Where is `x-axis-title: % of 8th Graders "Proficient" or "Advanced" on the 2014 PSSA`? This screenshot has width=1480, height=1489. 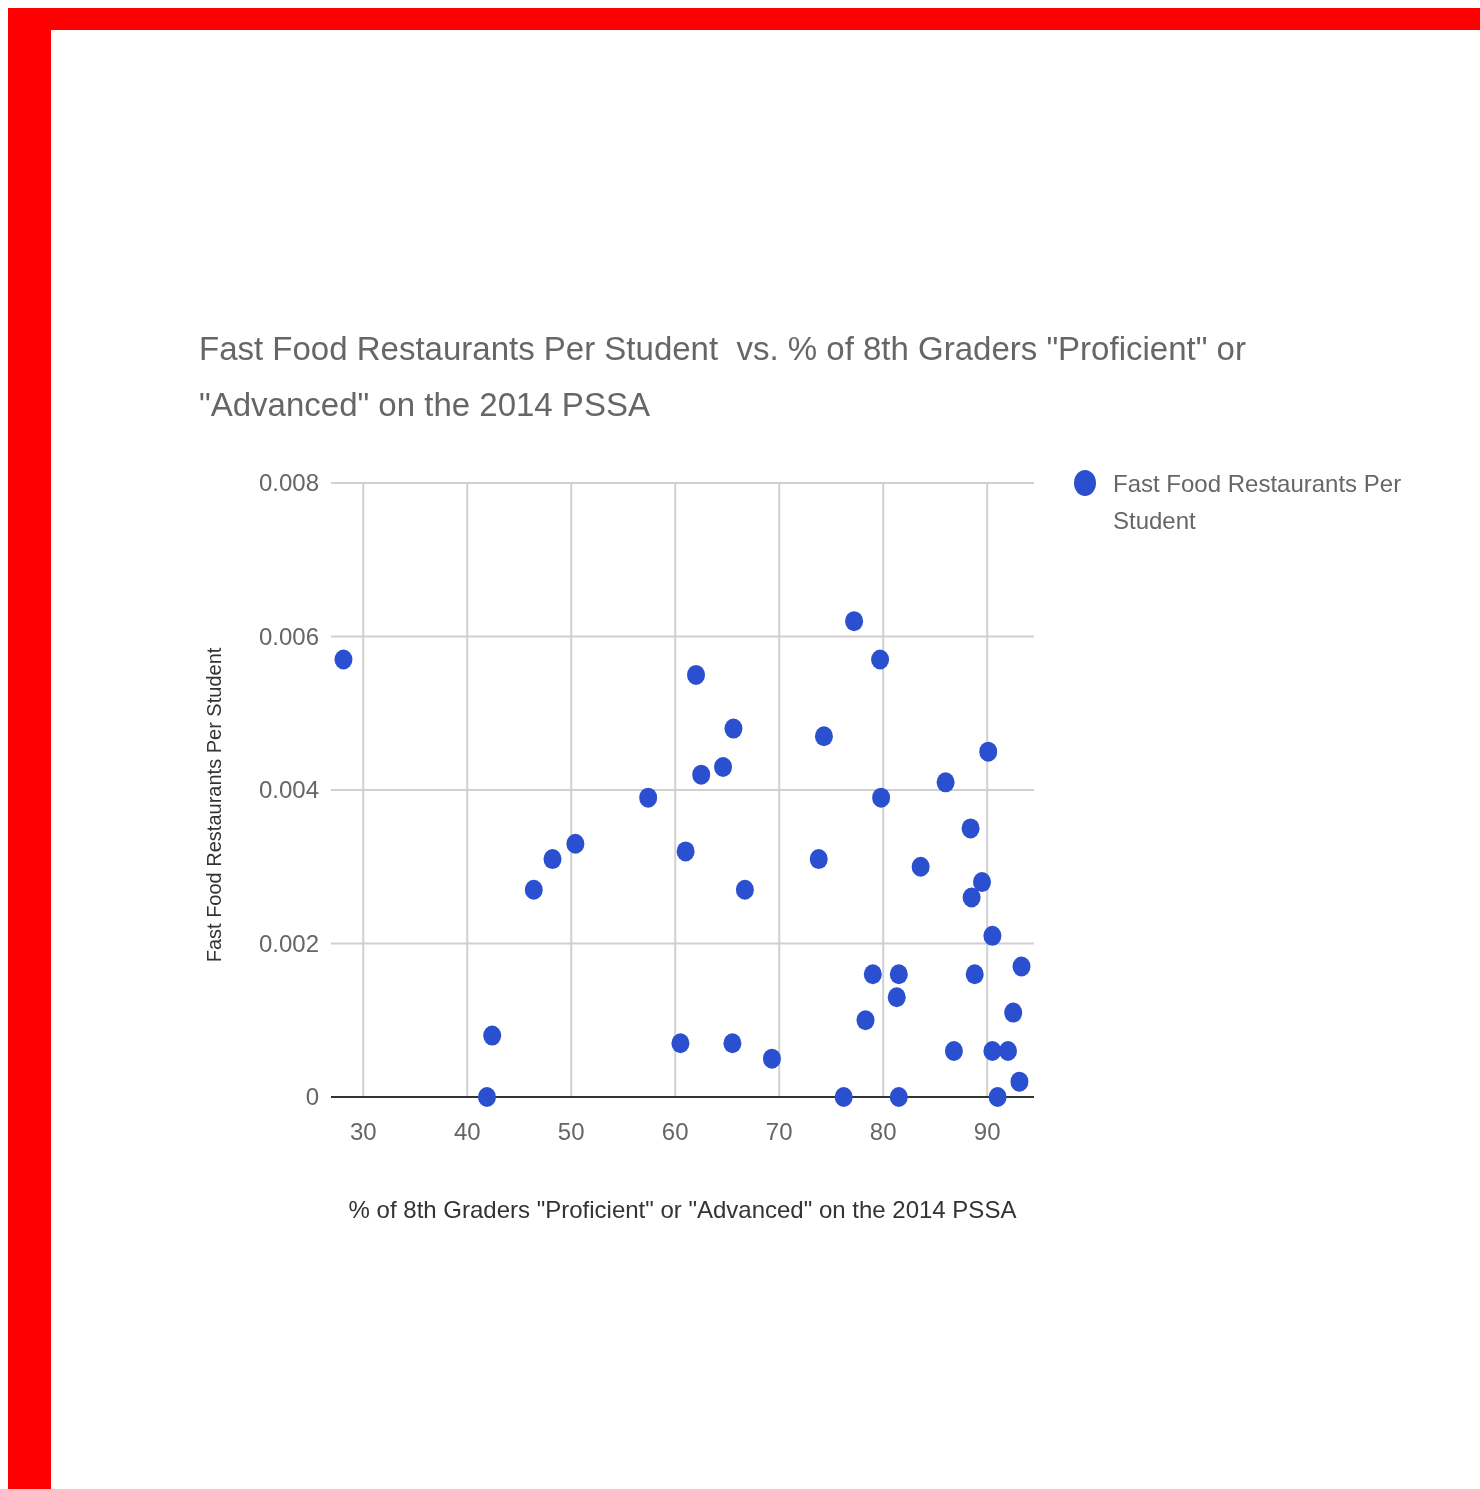
x-axis-title: % of 8th Graders "Proficient" or "Advanced" on the 2014 PSSA is located at coordinates (682, 1209).